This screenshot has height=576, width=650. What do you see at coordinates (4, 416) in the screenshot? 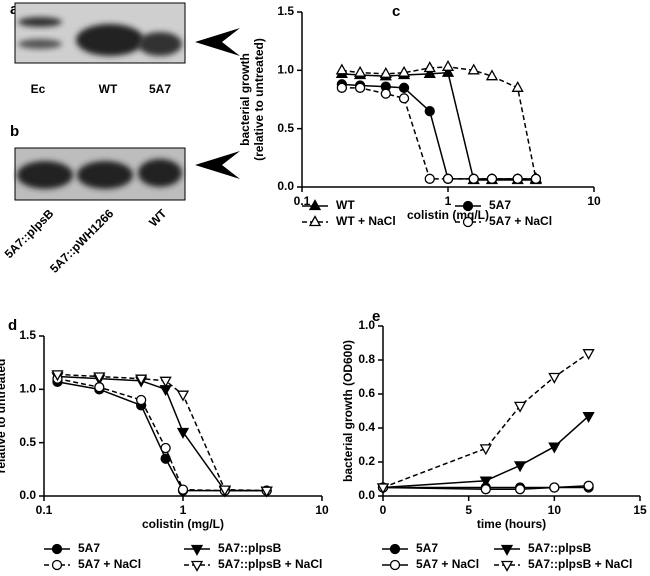
I see `y-axis-label: relative to untreated` at bounding box center [4, 416].